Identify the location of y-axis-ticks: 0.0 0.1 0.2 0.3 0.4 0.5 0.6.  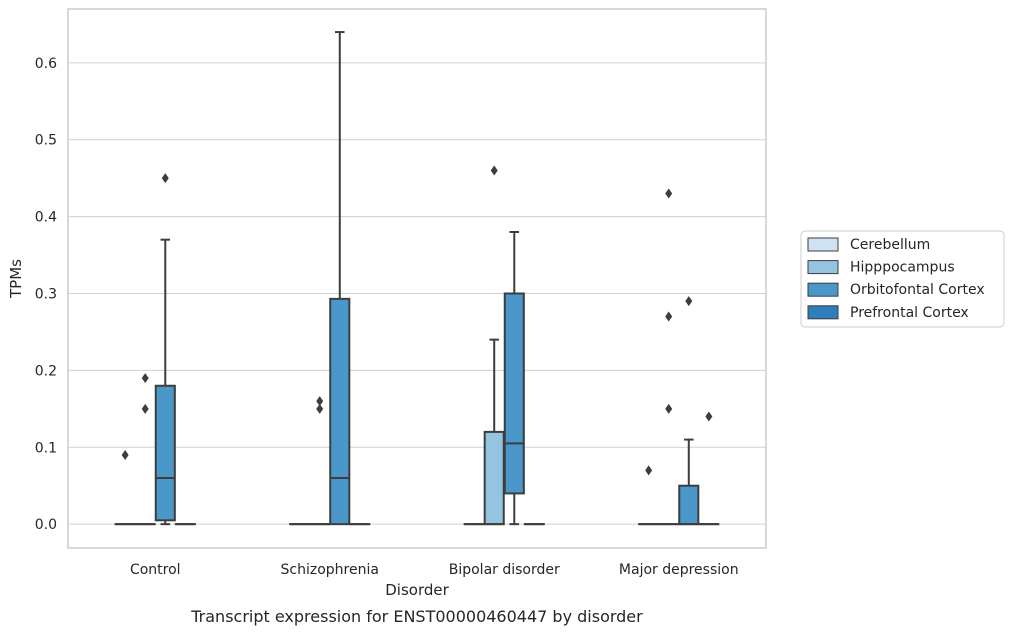
(46, 294).